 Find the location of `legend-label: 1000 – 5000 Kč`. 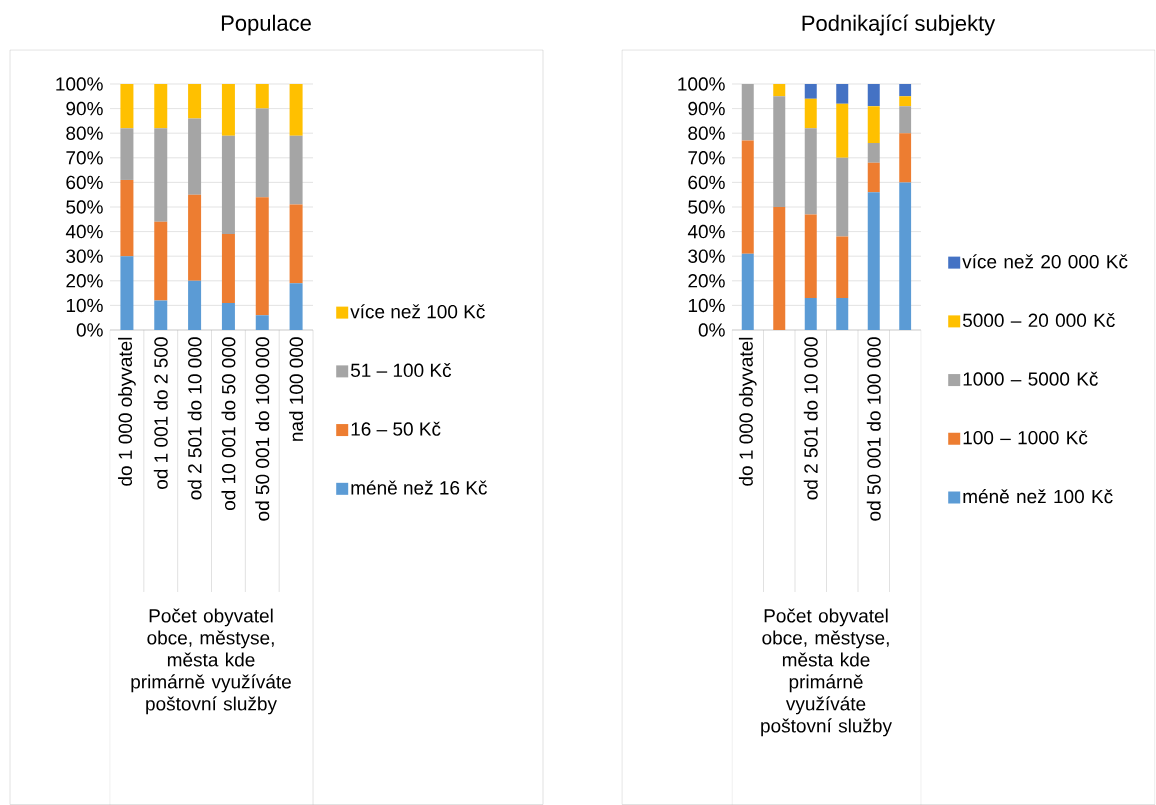

legend-label: 1000 – 5000 Kč is located at coordinates (1030, 378).